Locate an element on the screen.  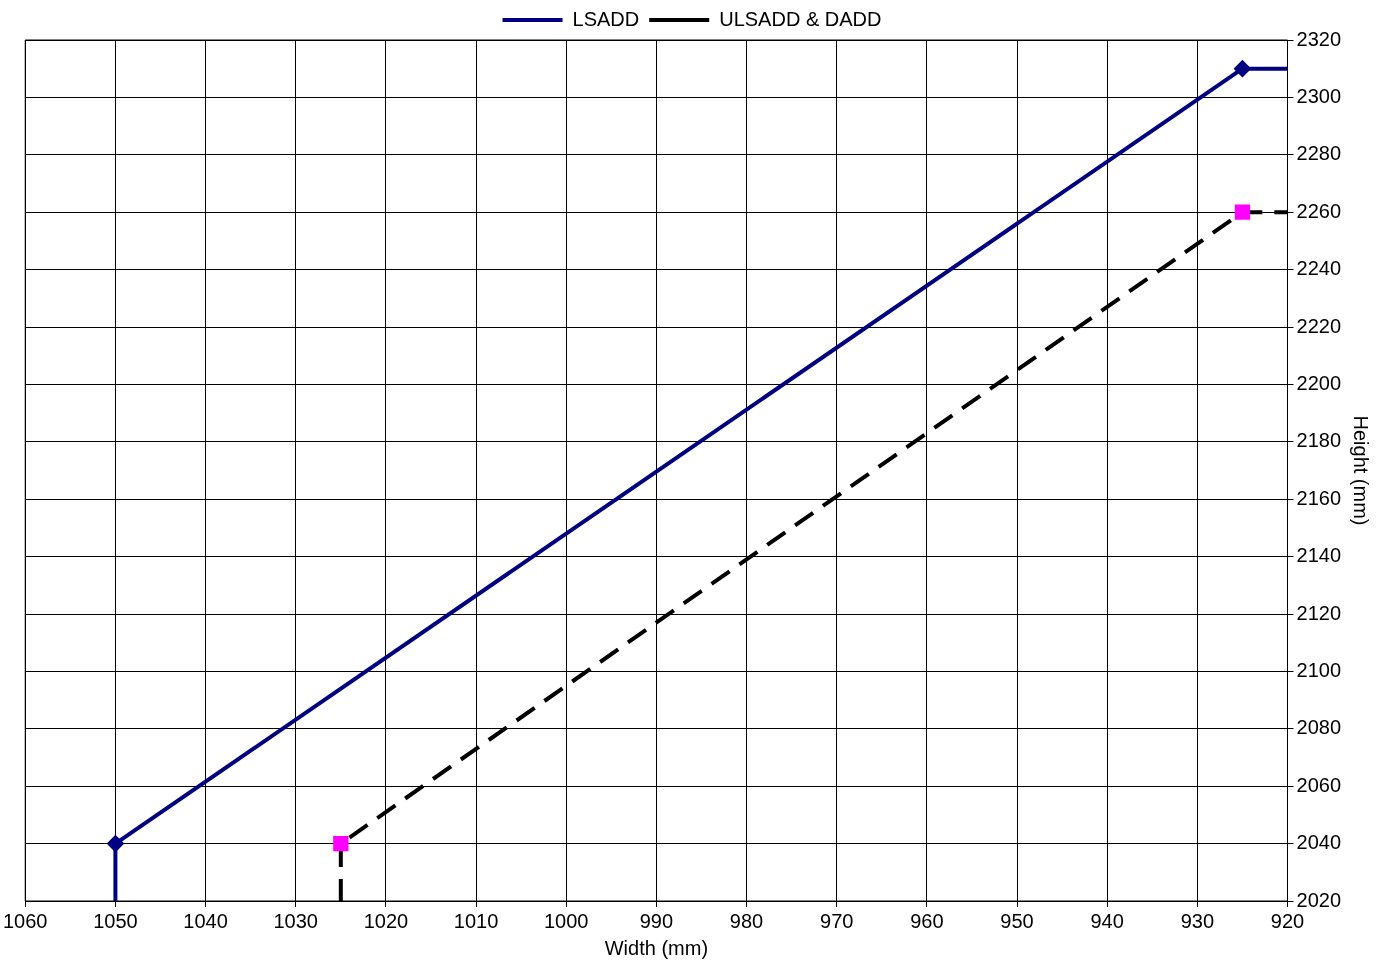
x-tick-label: 990 is located at coordinates (656, 920).